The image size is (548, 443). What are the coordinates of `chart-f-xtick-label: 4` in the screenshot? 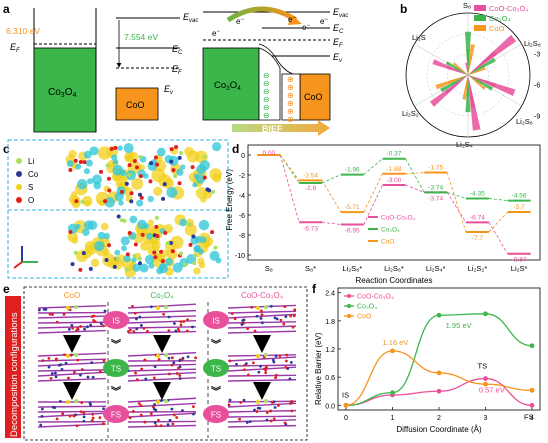 It's located at (532, 418).